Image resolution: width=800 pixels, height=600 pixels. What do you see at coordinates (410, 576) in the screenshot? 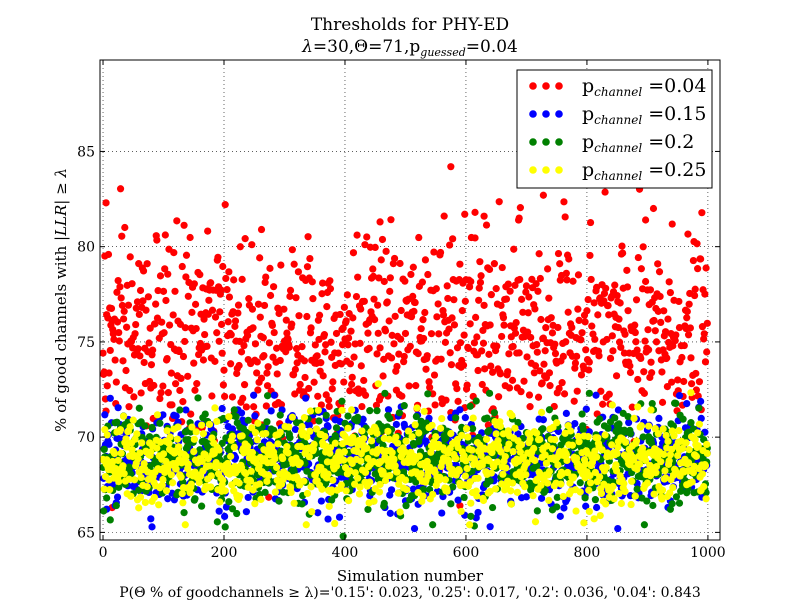
I see `x-axis-label: Simulation number` at bounding box center [410, 576].